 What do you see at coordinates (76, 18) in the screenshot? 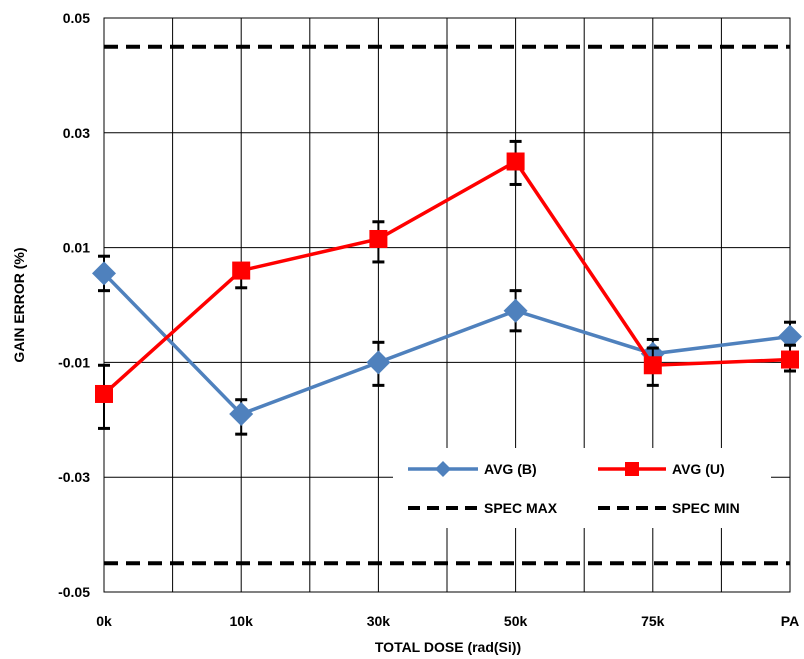
I see `y-tick-label: 0.05` at bounding box center [76, 18].